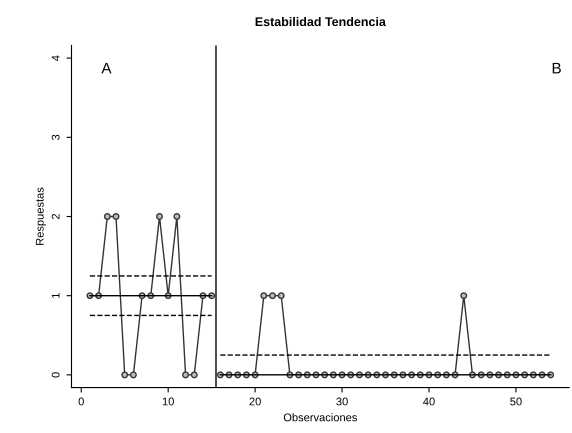  I want to click on y-tick-label: 2, so click(56, 217).